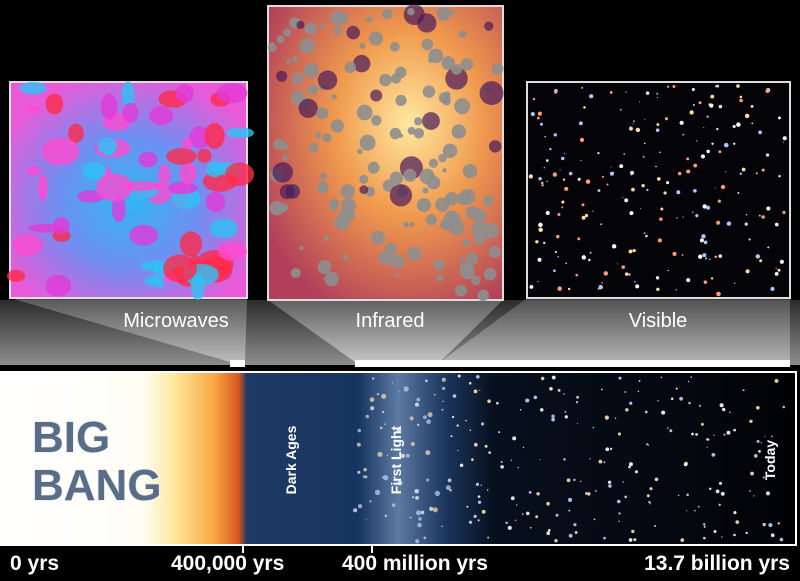  What do you see at coordinates (34, 563) in the screenshot?
I see `time-label: 0 yrs` at bounding box center [34, 563].